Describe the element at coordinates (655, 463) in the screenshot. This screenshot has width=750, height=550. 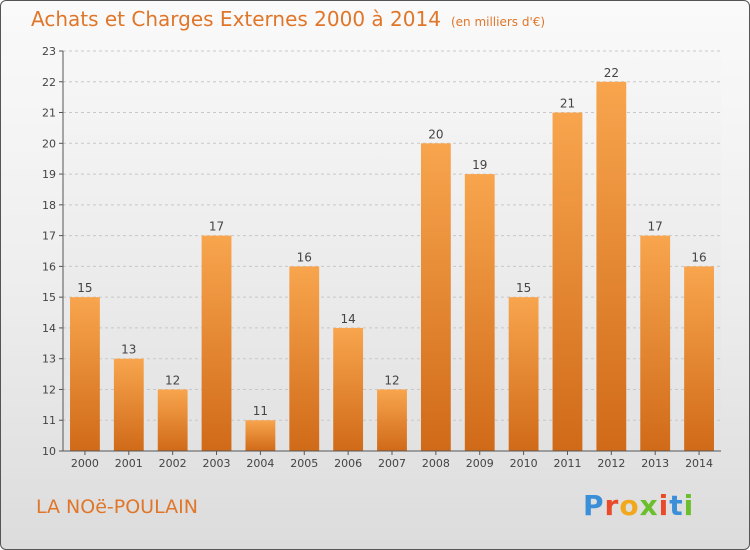
I see `x-tick-label-2013: 2013` at that location.